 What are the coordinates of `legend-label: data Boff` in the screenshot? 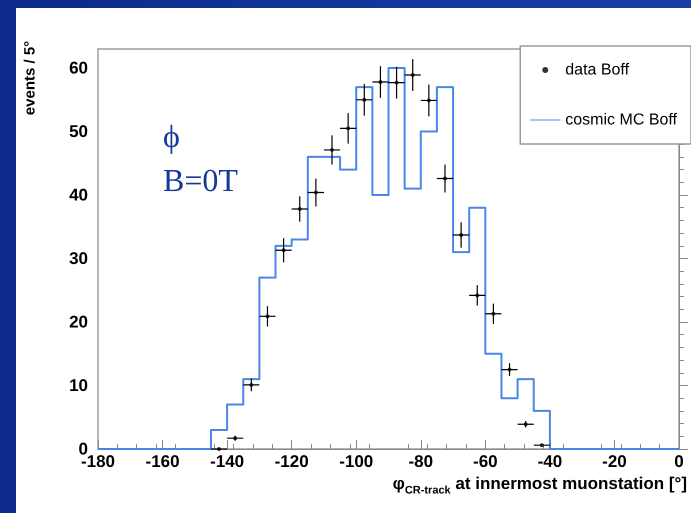 It's located at (597, 70).